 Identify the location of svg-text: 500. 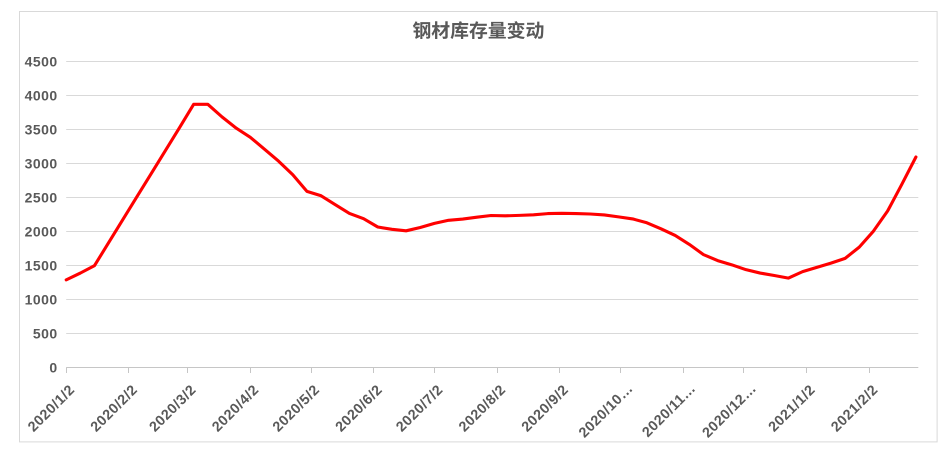
(45, 334).